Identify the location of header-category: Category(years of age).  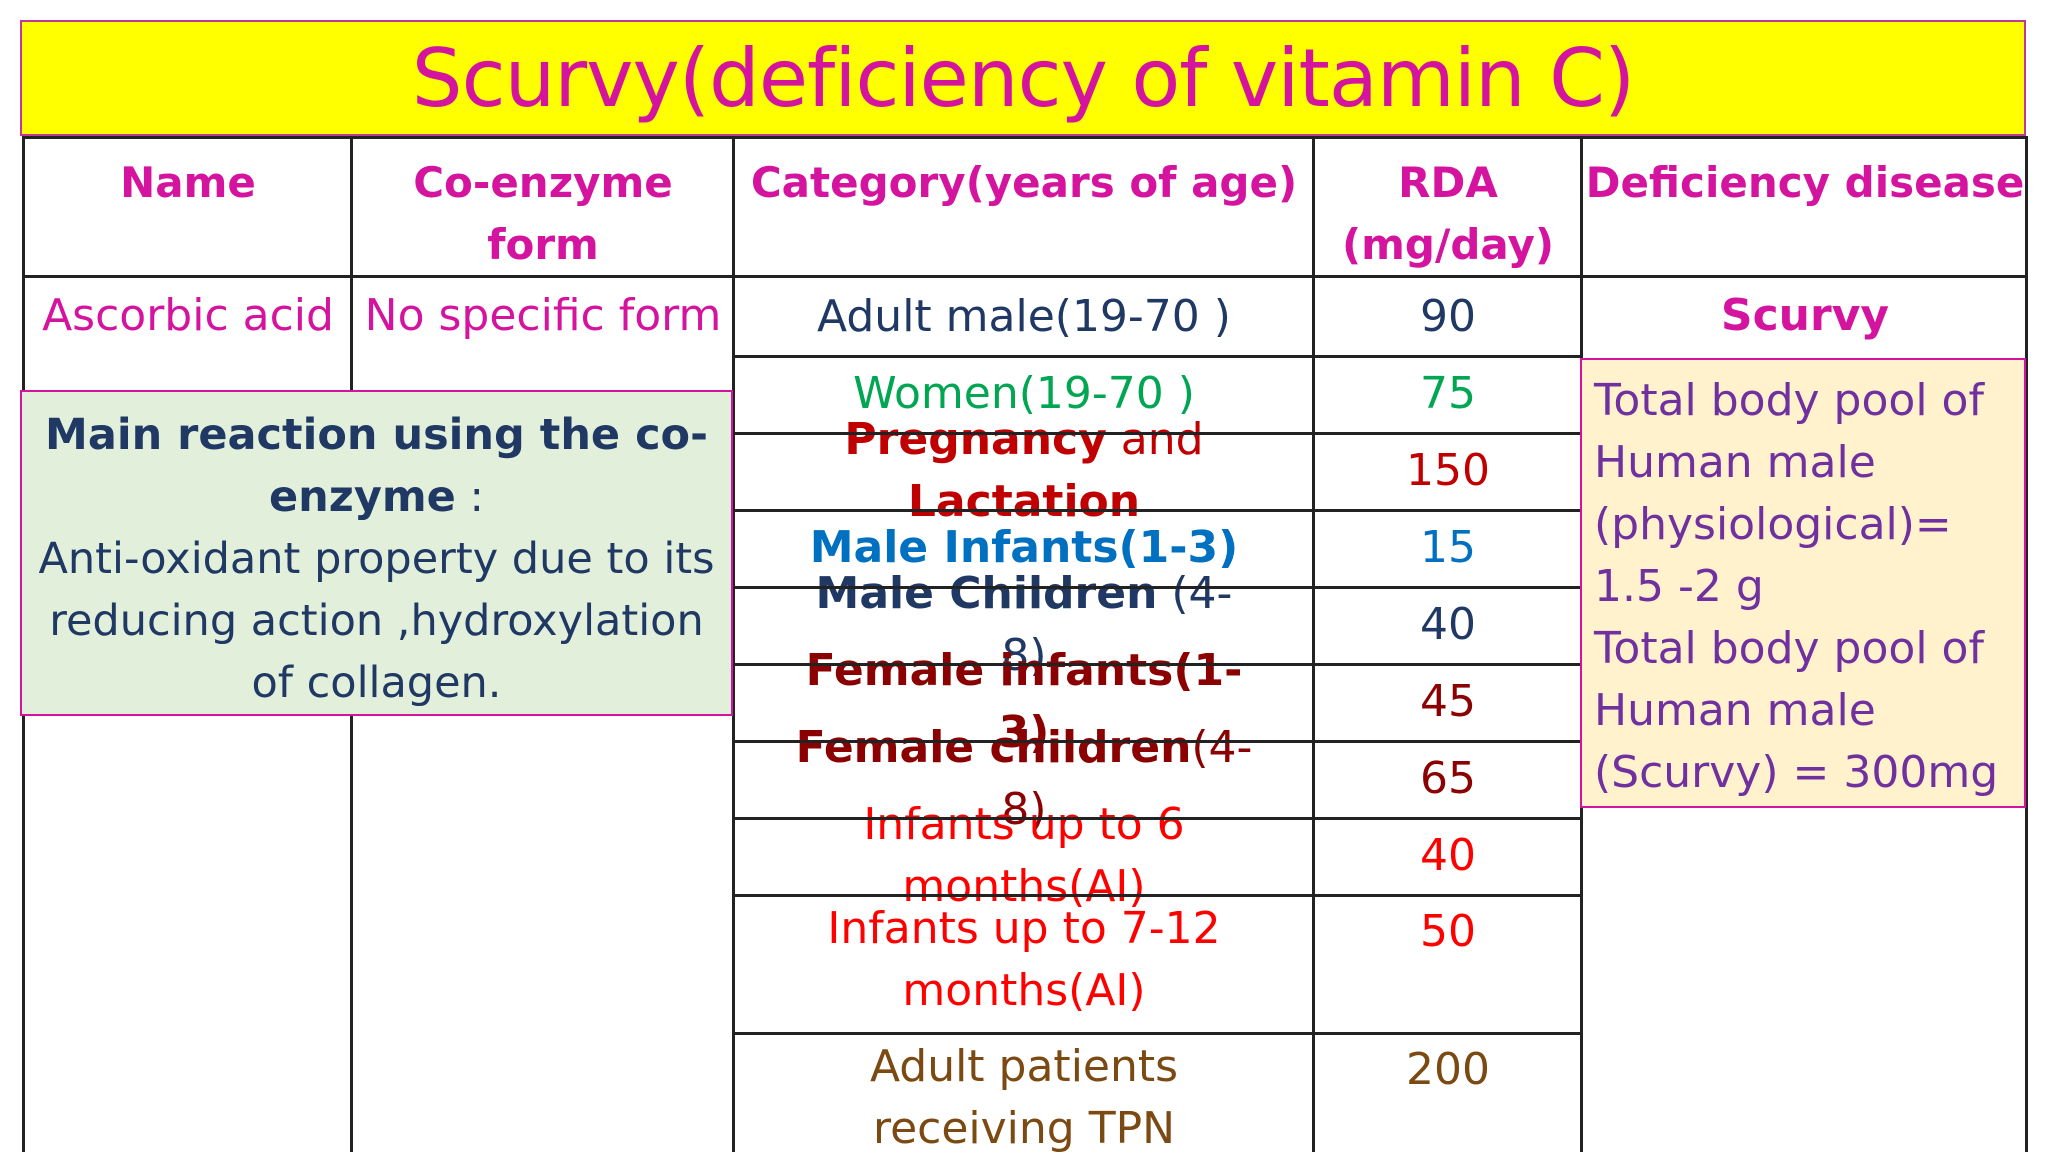
(1024, 182).